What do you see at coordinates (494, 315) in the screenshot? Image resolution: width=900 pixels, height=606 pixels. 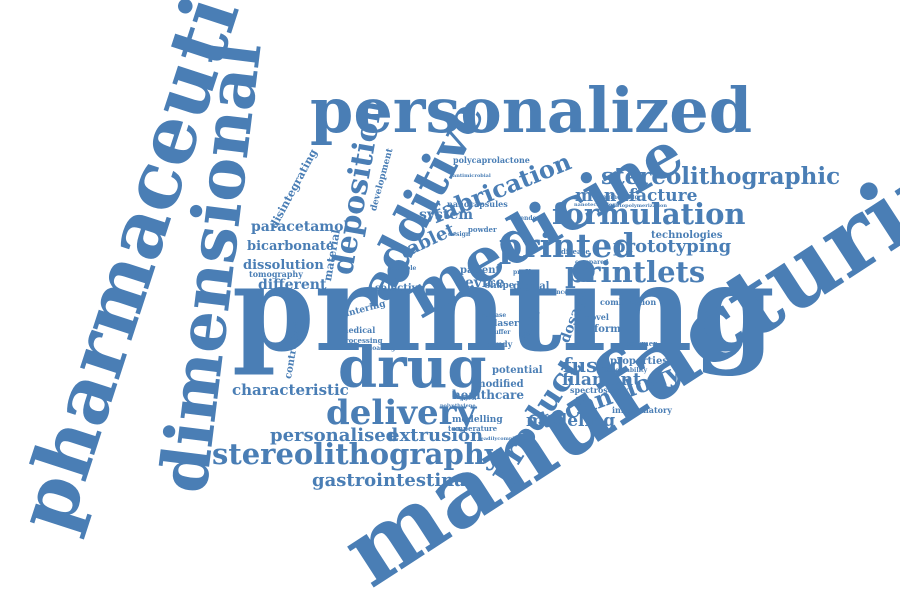 I see `word-release: release` at bounding box center [494, 315].